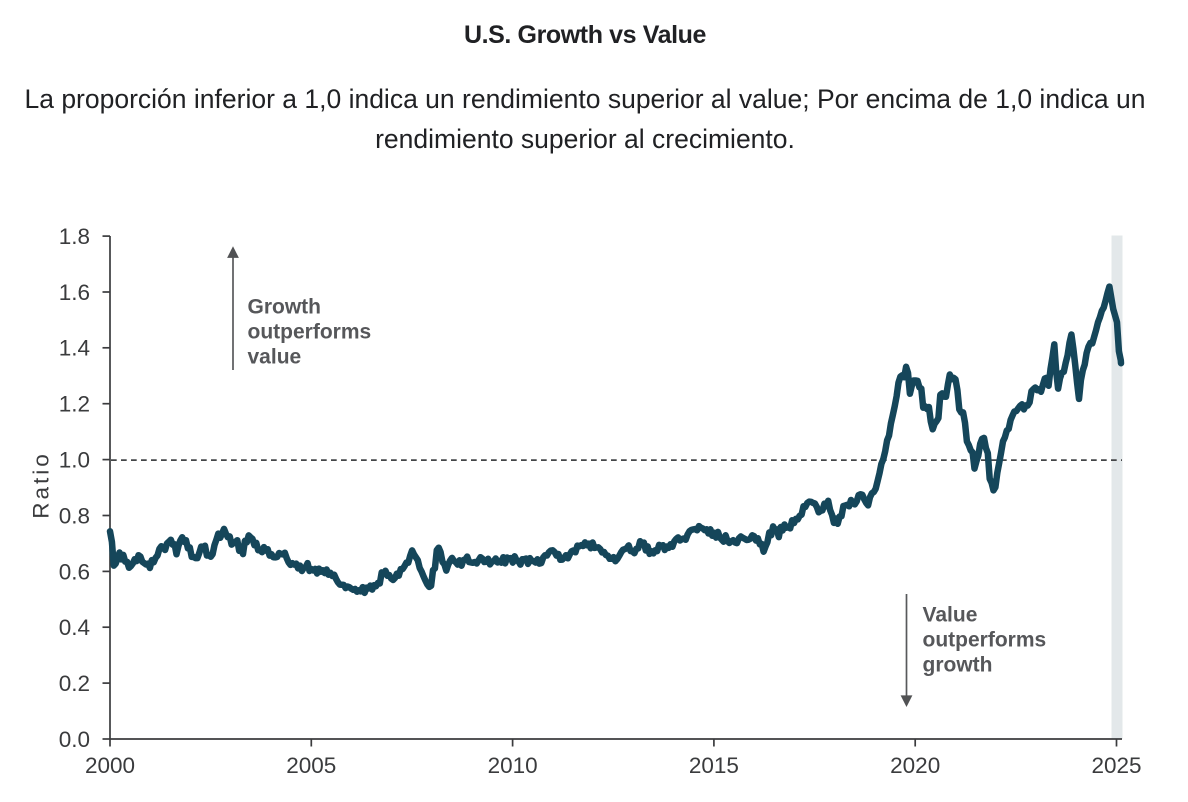  I want to click on svg-text: 1.6, so click(74, 292).